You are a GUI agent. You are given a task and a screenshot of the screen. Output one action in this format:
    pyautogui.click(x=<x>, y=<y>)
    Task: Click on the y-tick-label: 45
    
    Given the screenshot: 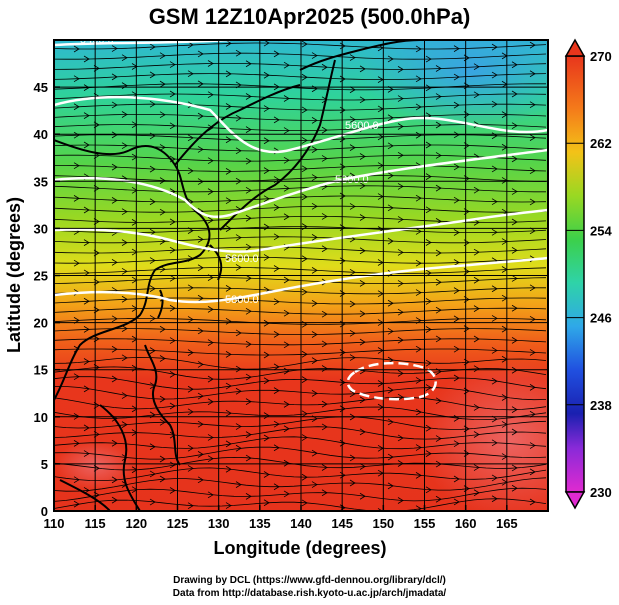 What is the action you would take?
    pyautogui.click(x=41, y=87)
    